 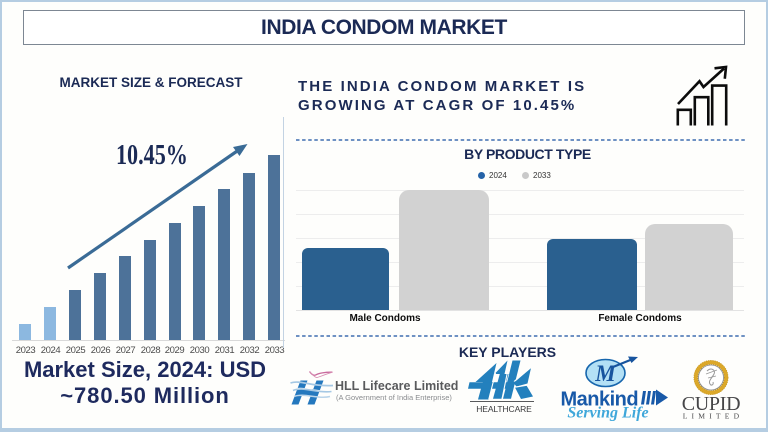 What do you see at coordinates (713, 416) in the screenshot?
I see `svg-text: LIMITED` at bounding box center [713, 416].